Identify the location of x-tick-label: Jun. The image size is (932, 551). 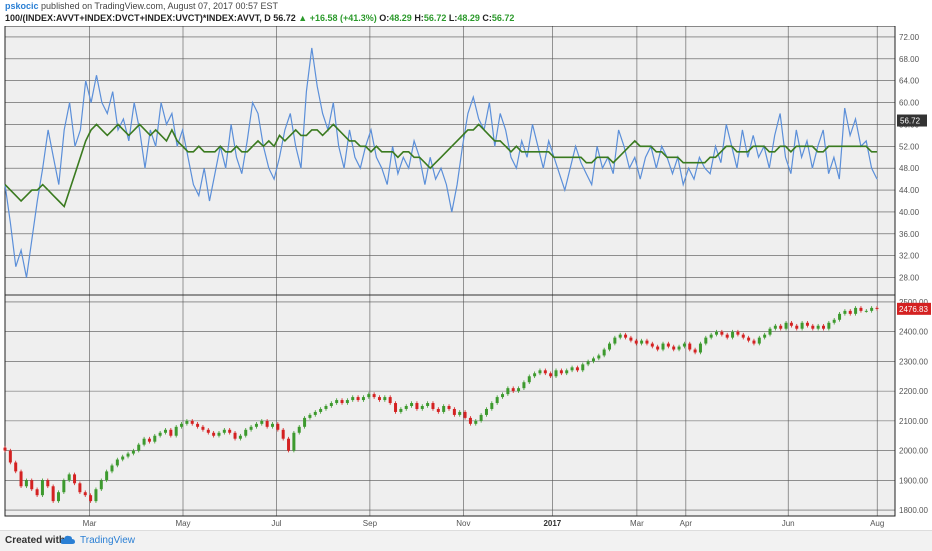
(788, 523).